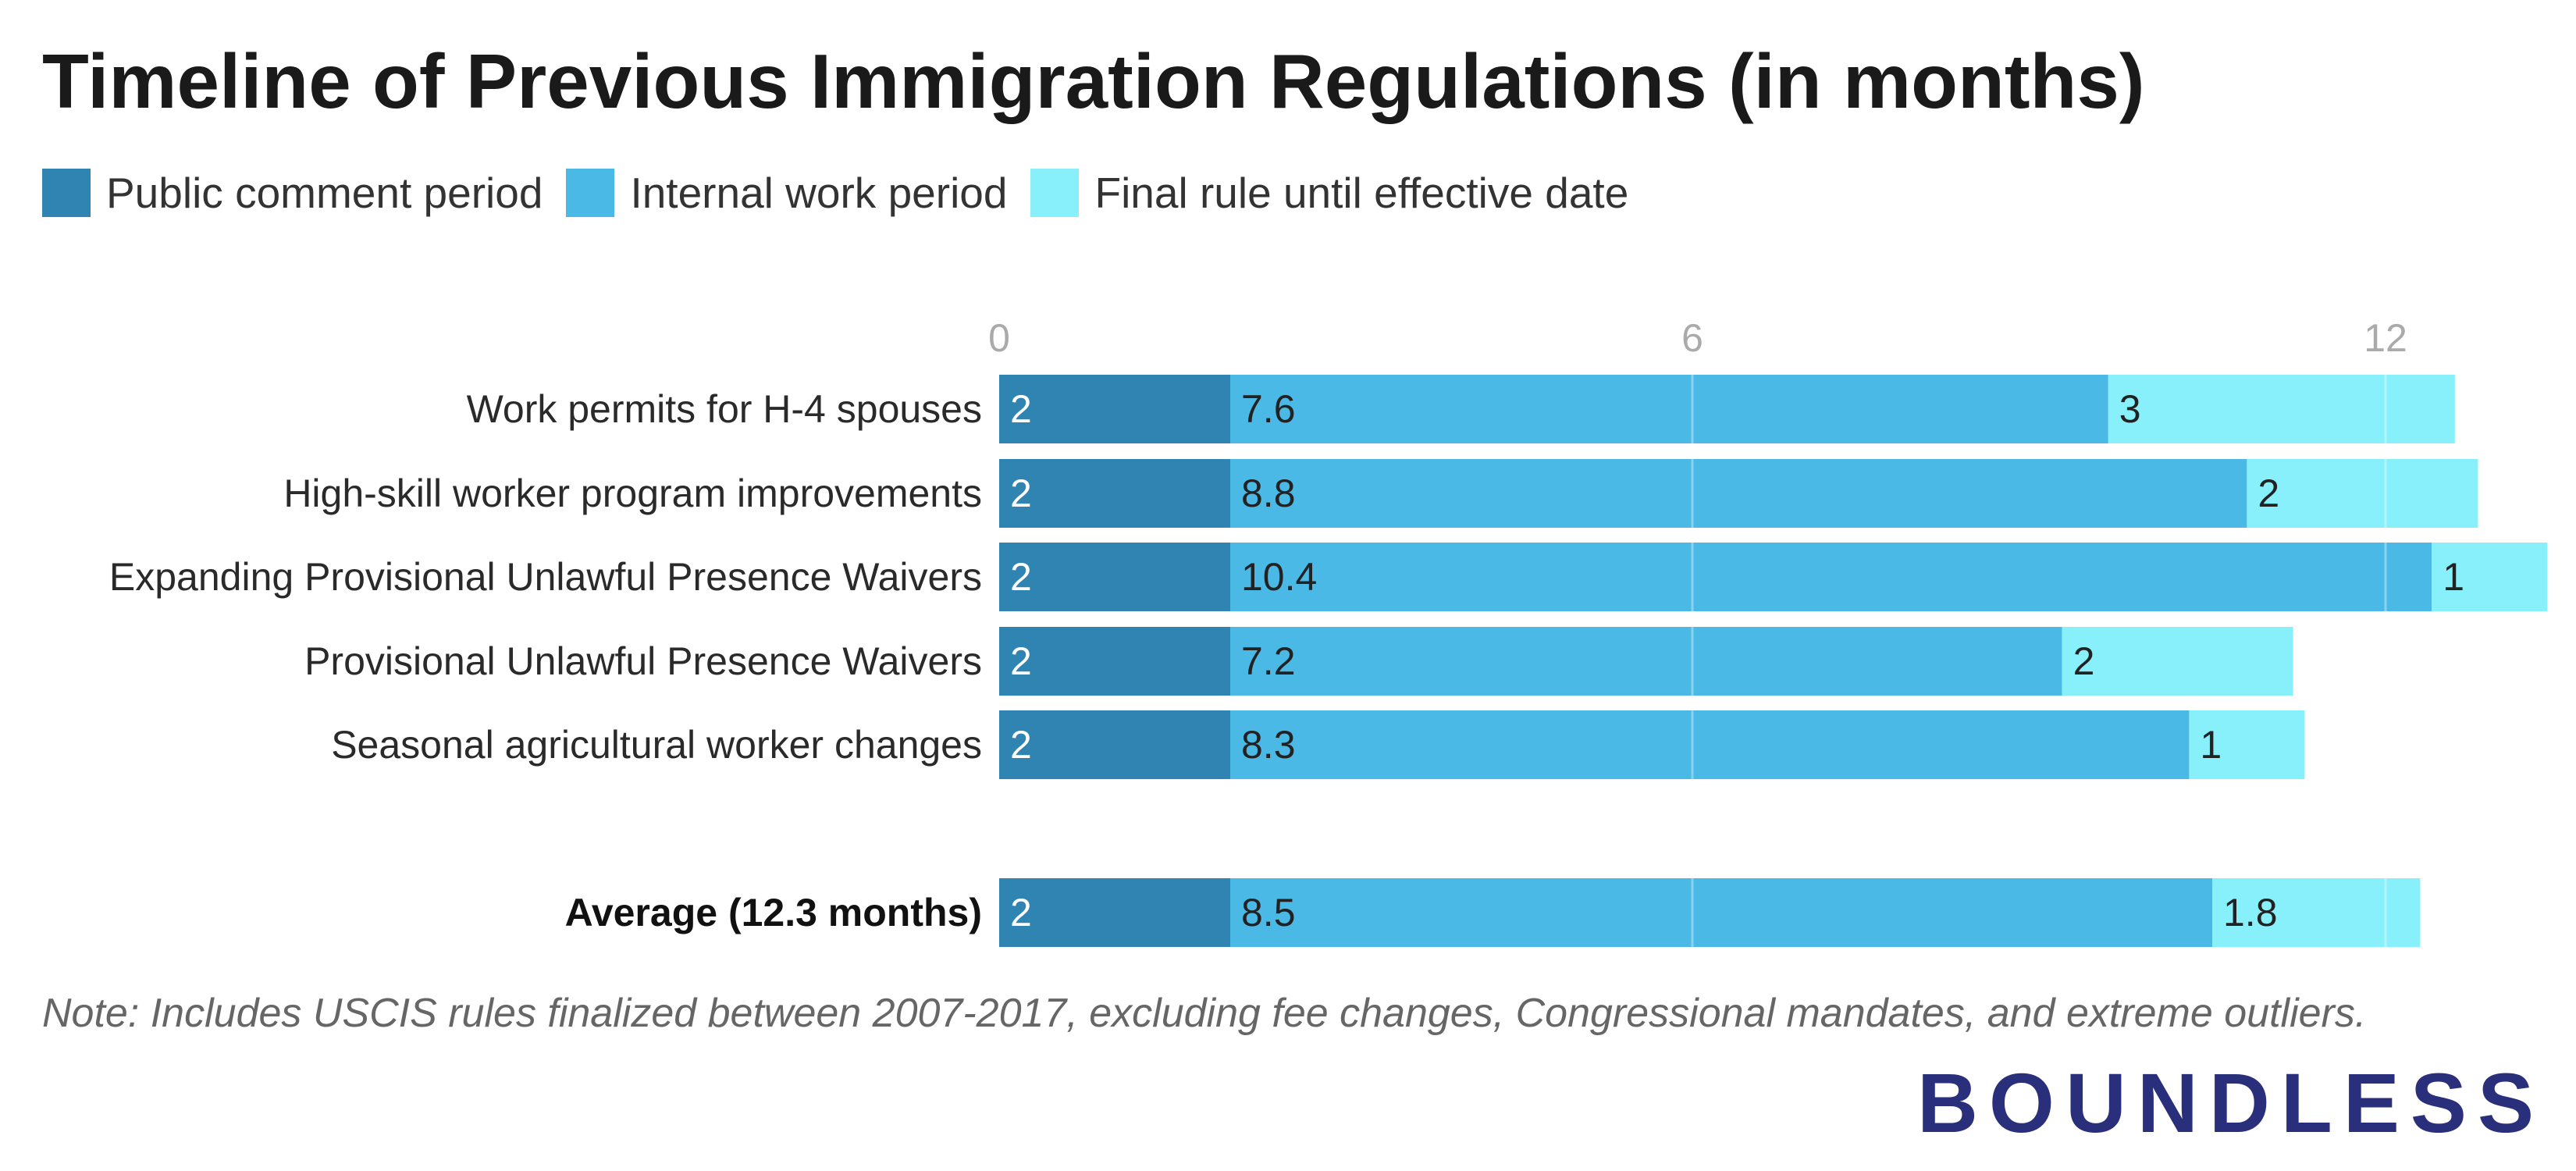 The width and height of the screenshot is (2576, 1171). What do you see at coordinates (1361, 193) in the screenshot?
I see `legend-label-final-rule: Final rule until effective date` at bounding box center [1361, 193].